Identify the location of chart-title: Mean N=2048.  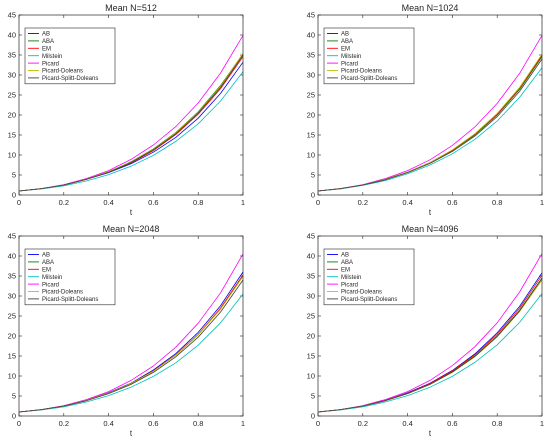
(131, 229).